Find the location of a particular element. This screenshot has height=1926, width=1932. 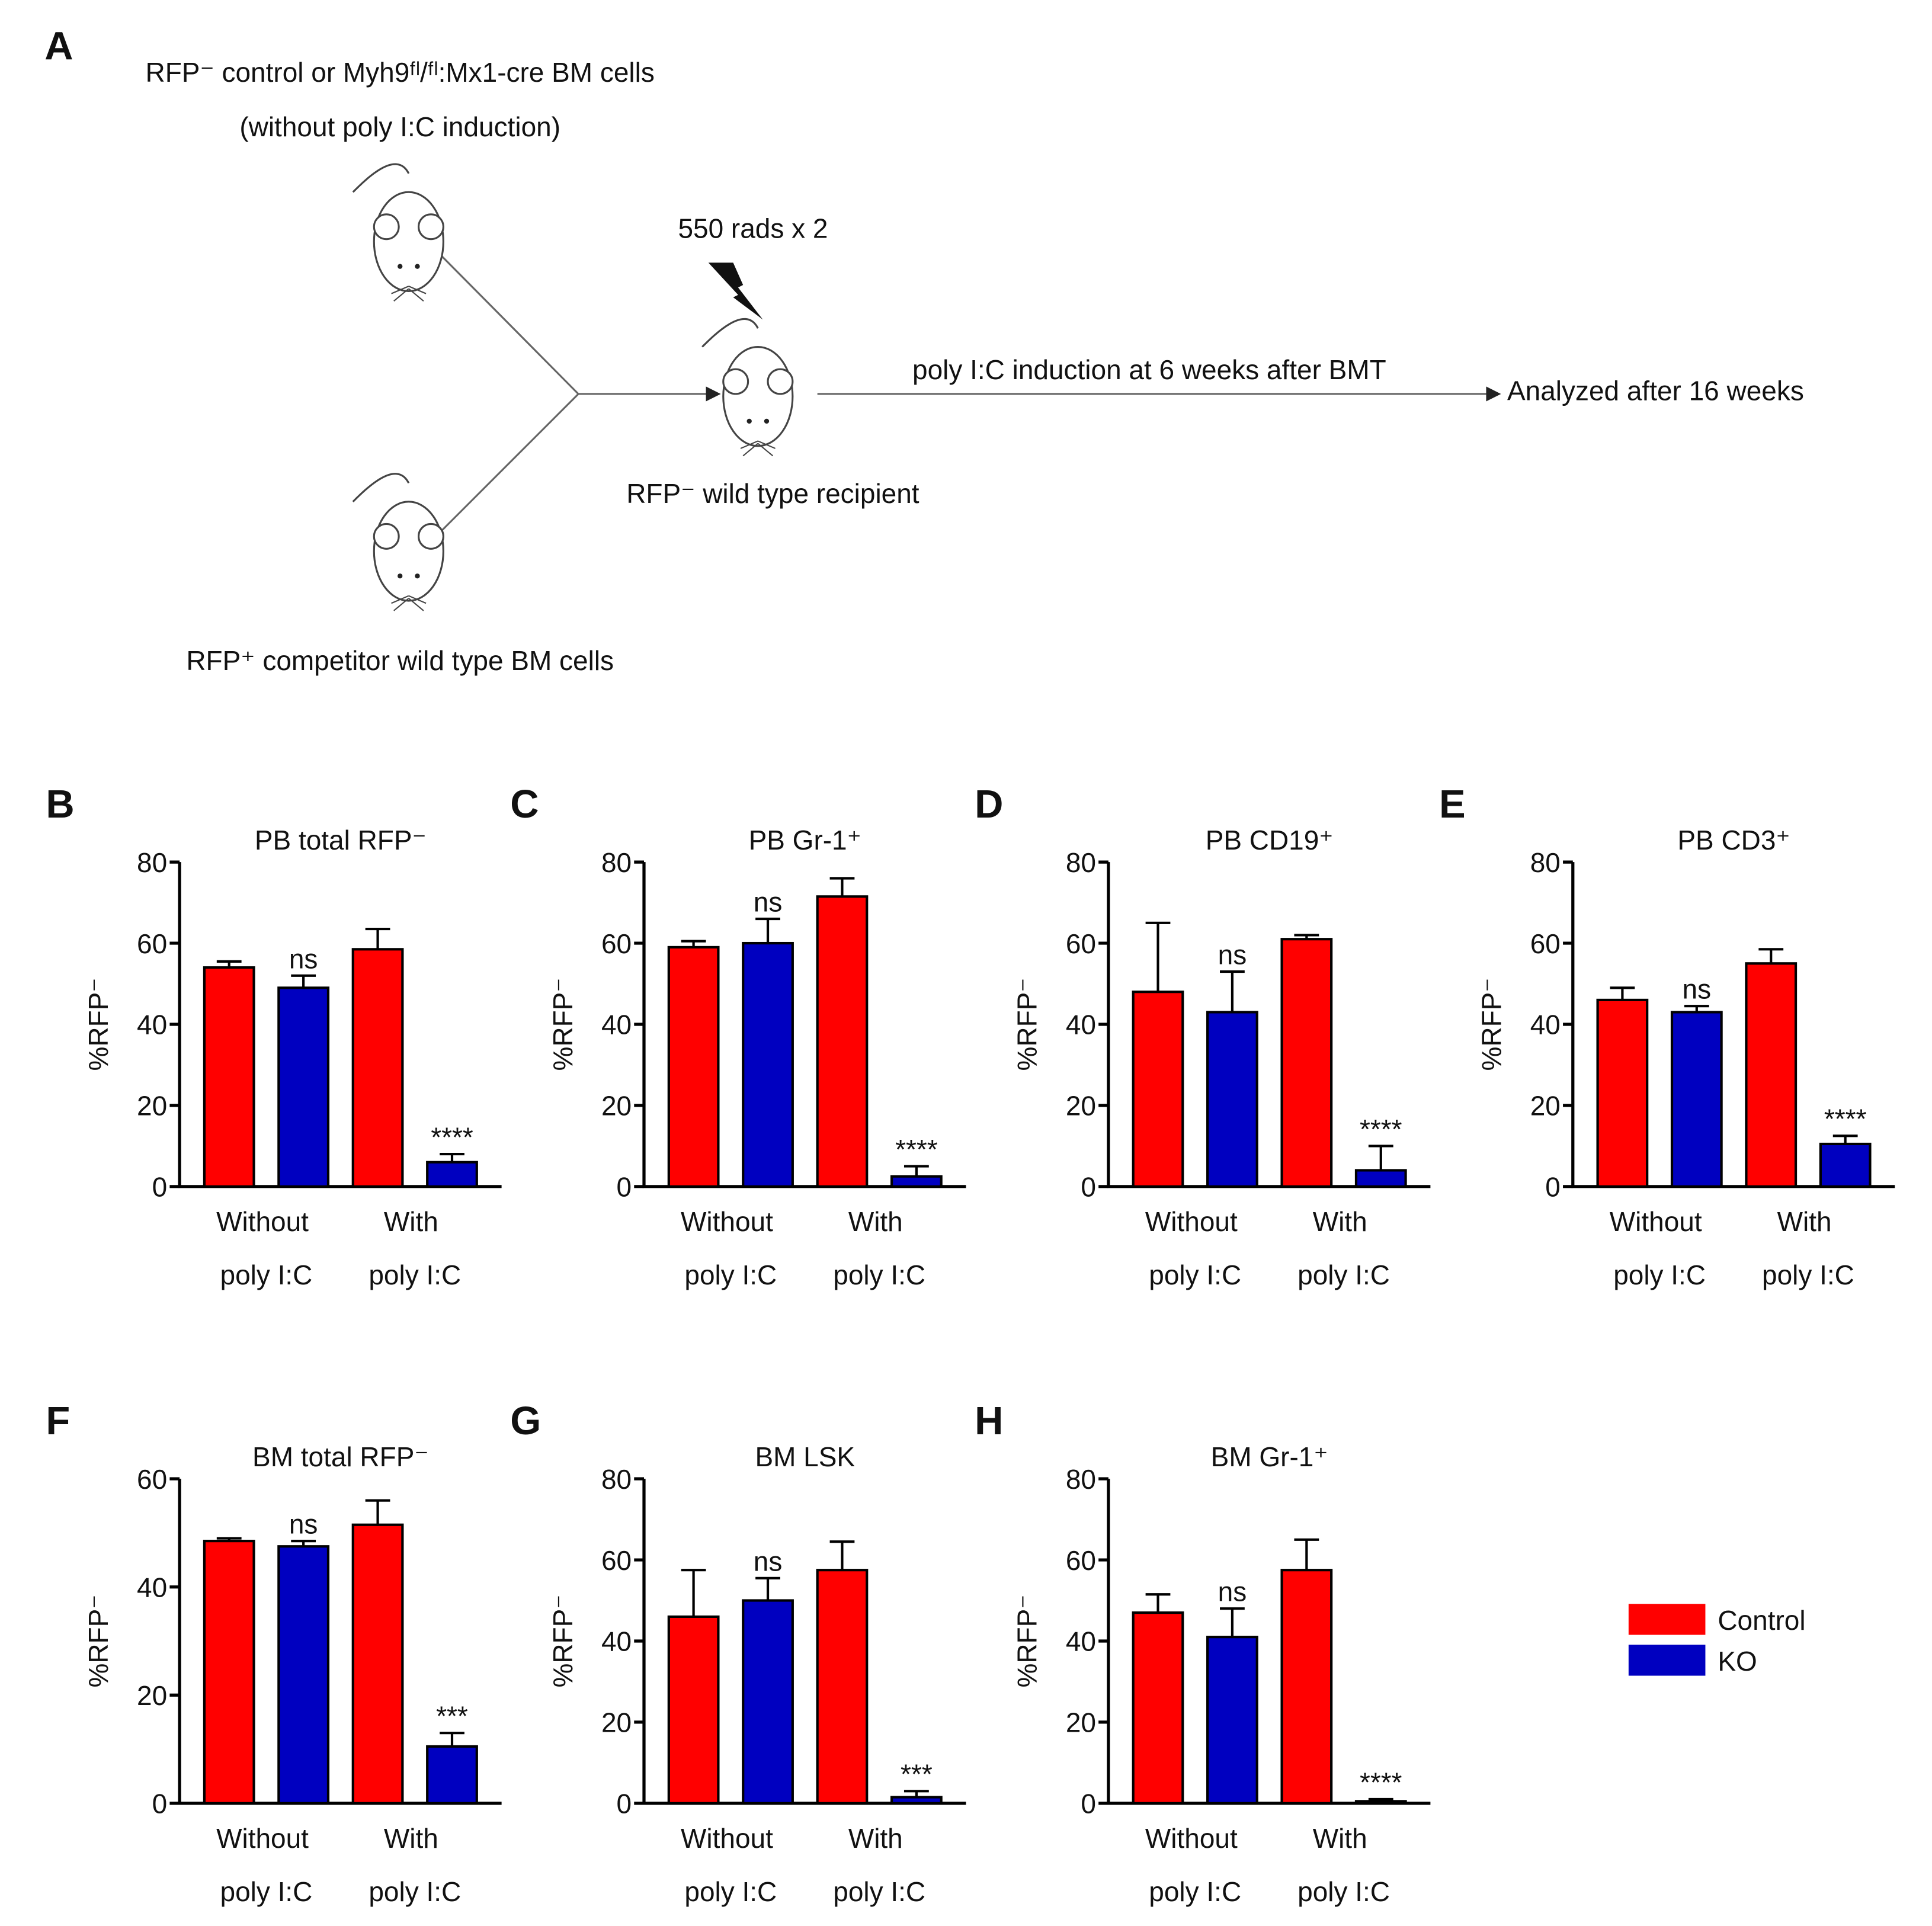

recipient-text: RFP⁻ wild type recipient is located at coordinates (772, 493).